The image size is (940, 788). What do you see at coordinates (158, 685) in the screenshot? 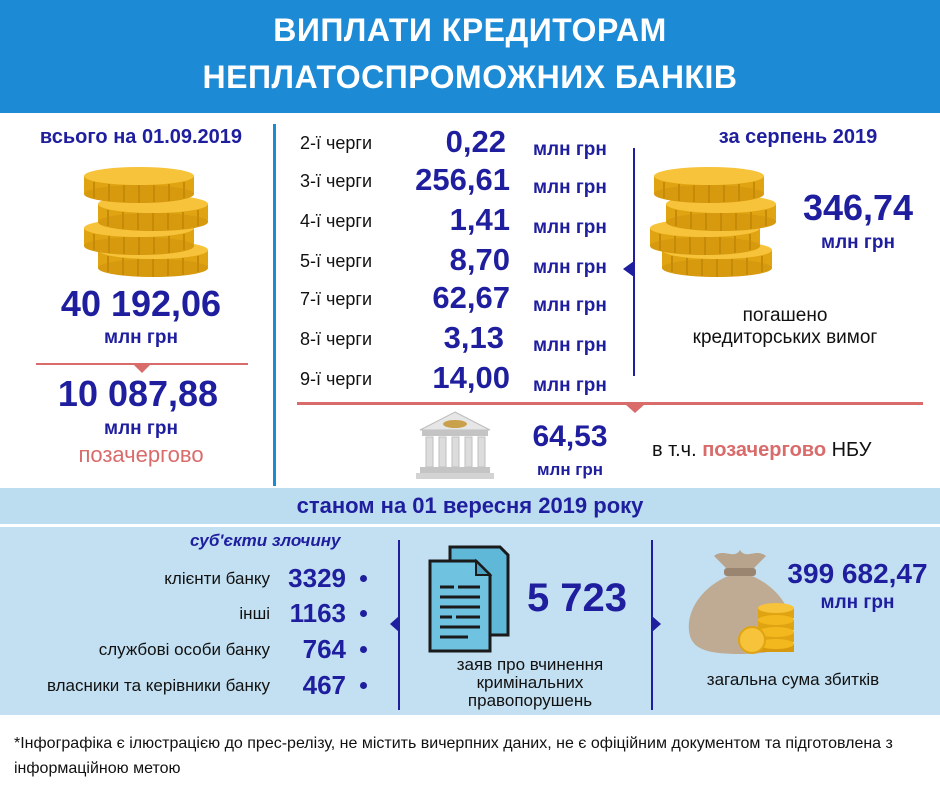
I see `subject-label: власники та керівники банку` at bounding box center [158, 685].